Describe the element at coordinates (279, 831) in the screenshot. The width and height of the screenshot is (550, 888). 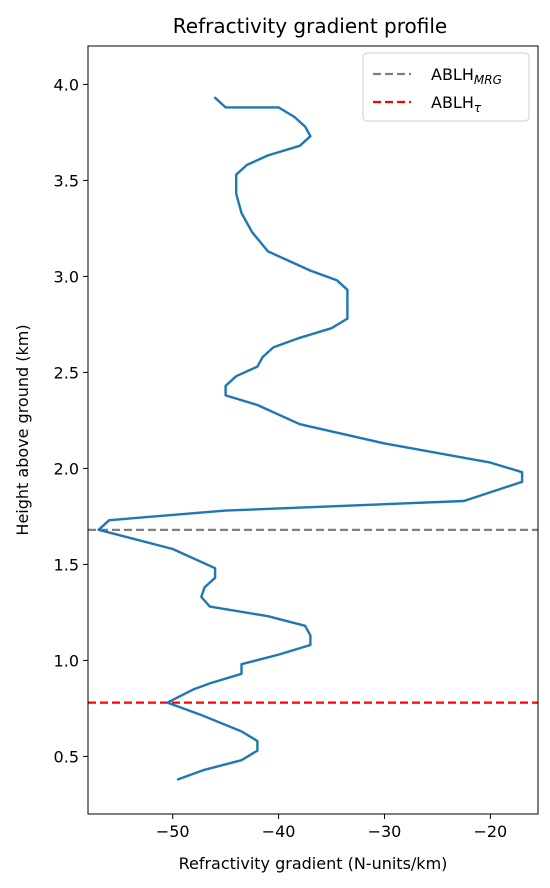
I see `x-tick-label: −40` at that location.